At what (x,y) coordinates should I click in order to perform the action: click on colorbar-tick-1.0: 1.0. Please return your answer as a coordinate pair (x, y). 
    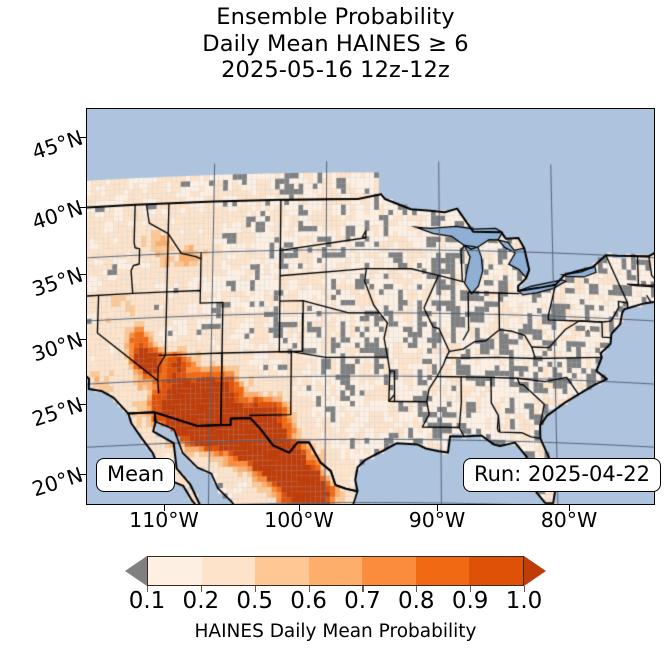
    Looking at the image, I should click on (524, 601).